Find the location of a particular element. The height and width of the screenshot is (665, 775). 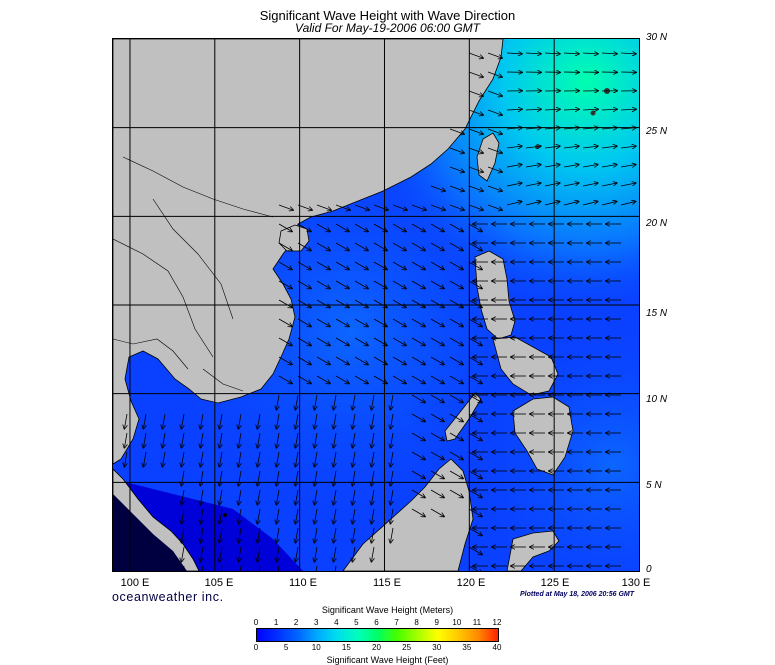

legend-feet-tick: 30 is located at coordinates (437, 647).